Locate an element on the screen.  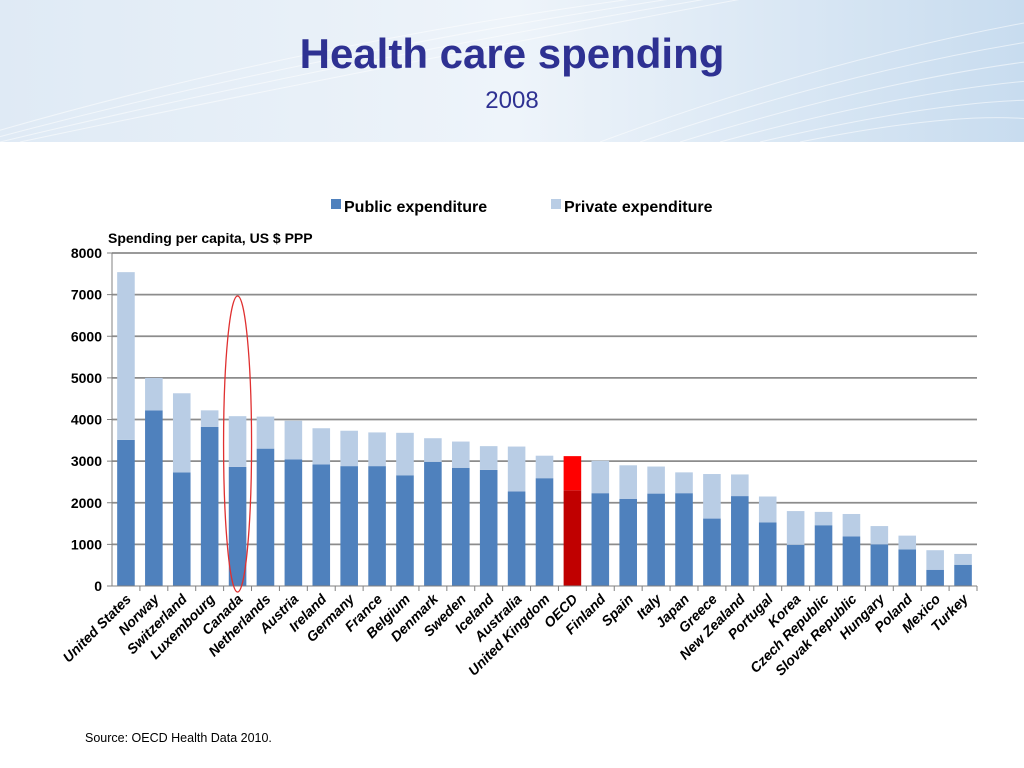
legend-label-private: Private expenditure is located at coordinates (638, 207).